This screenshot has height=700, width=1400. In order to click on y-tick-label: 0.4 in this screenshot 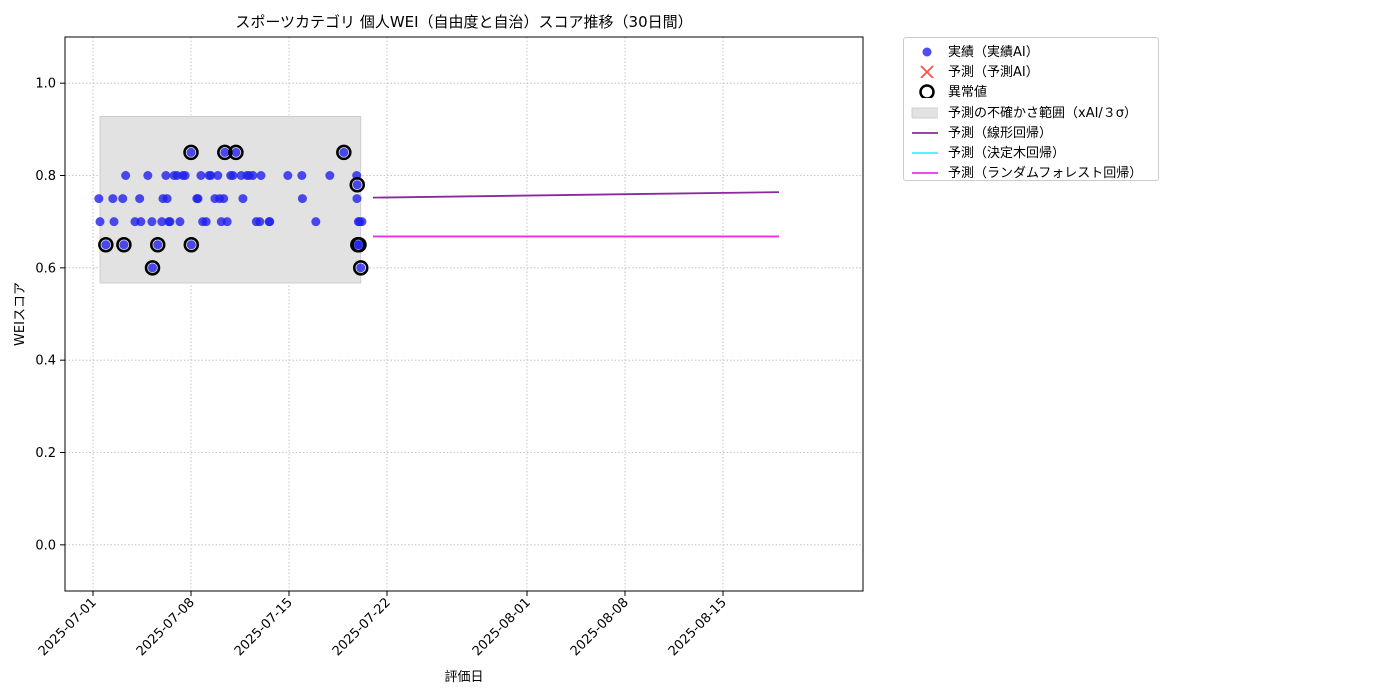, I will do `click(45, 361)`.